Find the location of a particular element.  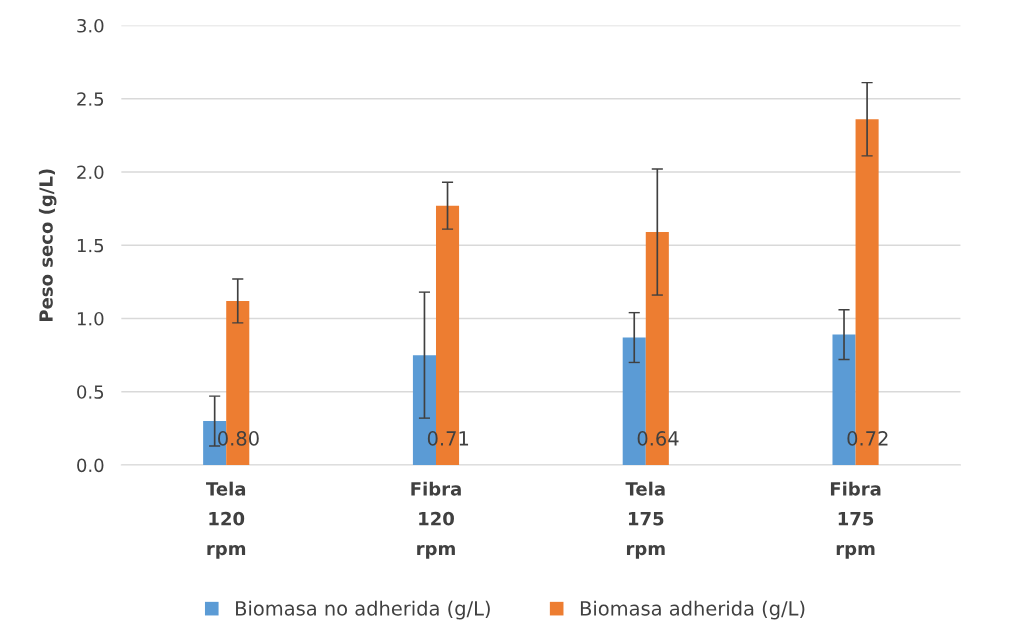

x-tick-label: Tela 175 rpm is located at coordinates (645, 520).